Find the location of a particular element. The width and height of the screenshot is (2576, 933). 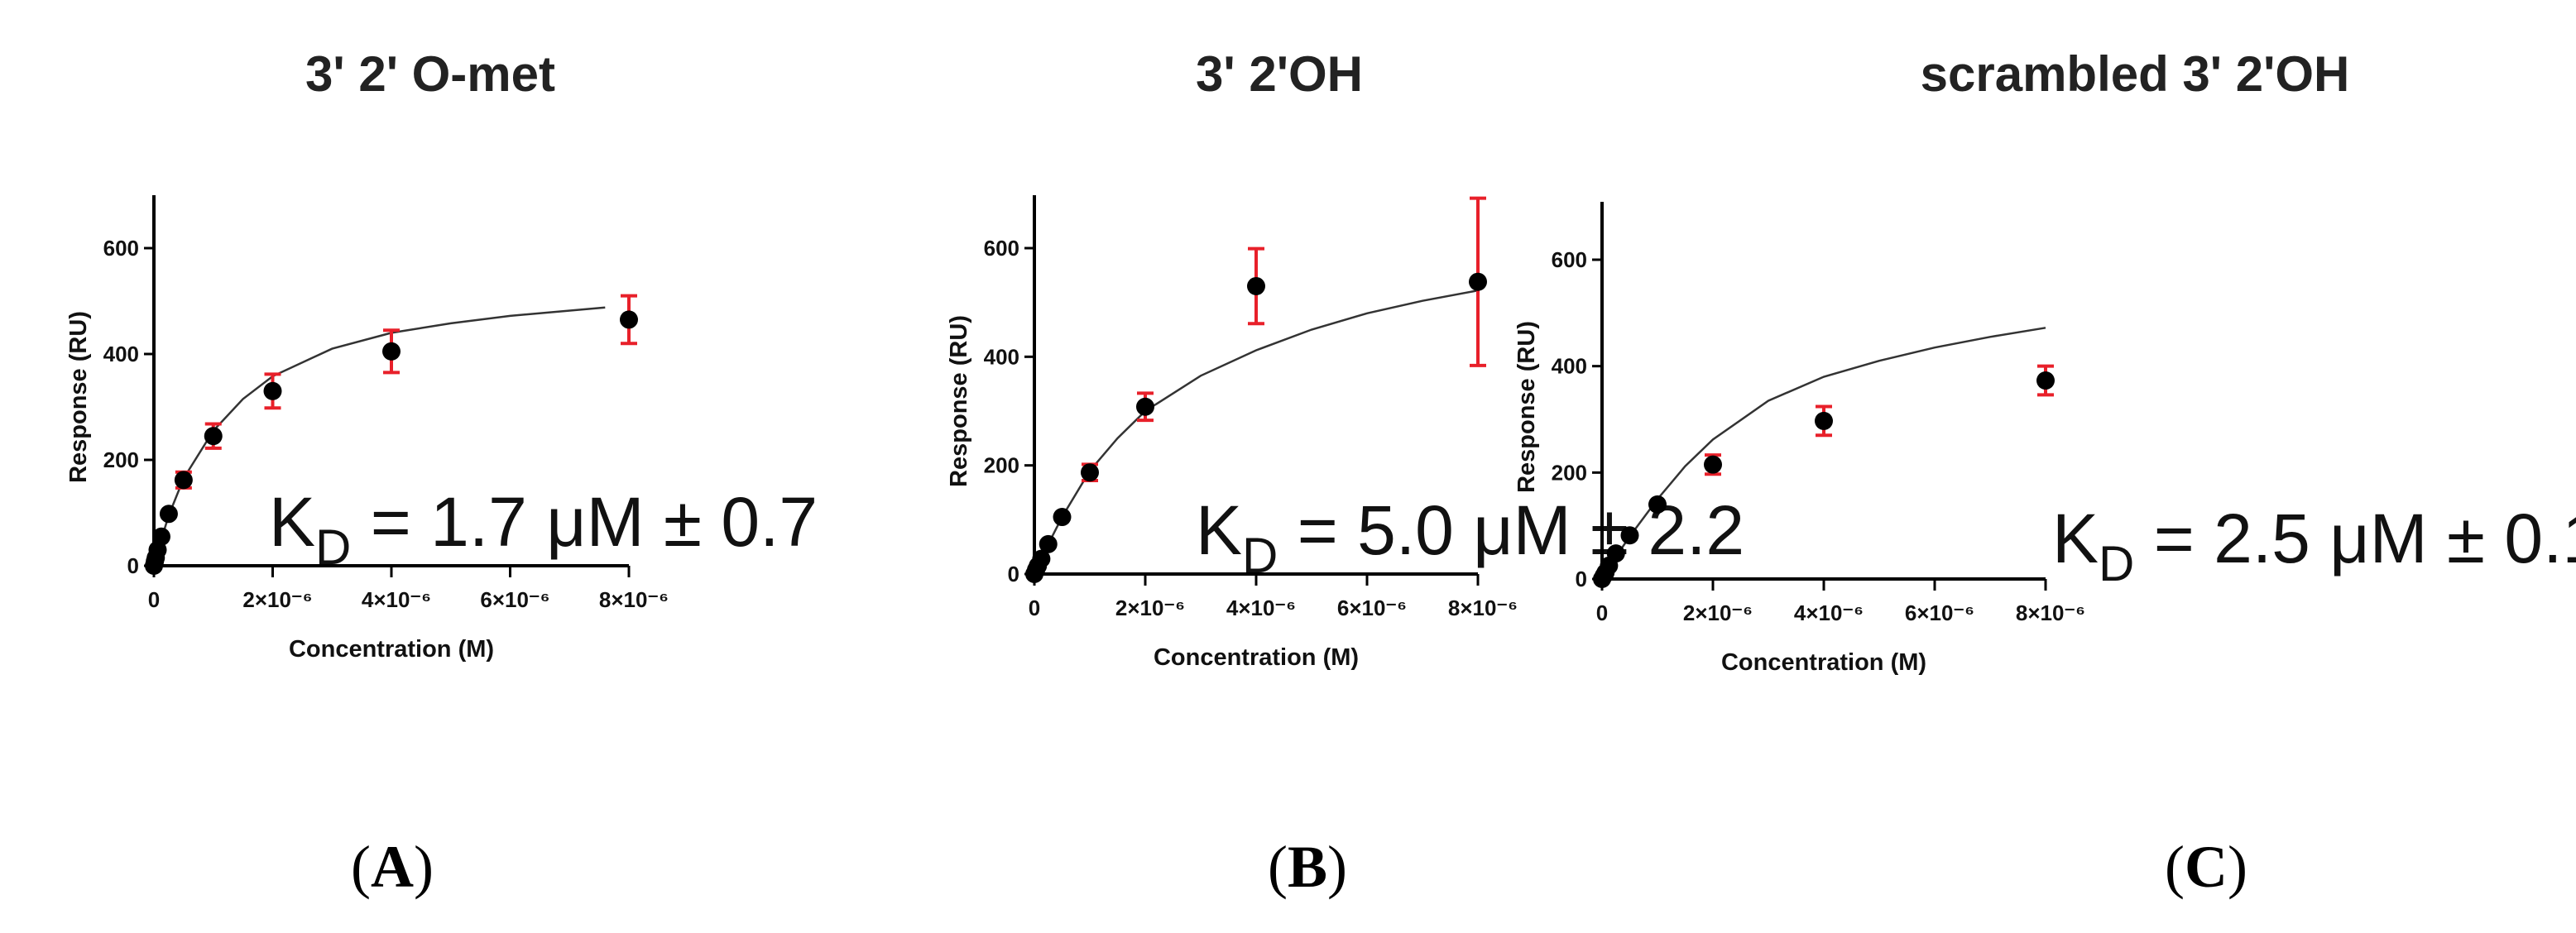

panel-label: (B) is located at coordinates (1308, 867).